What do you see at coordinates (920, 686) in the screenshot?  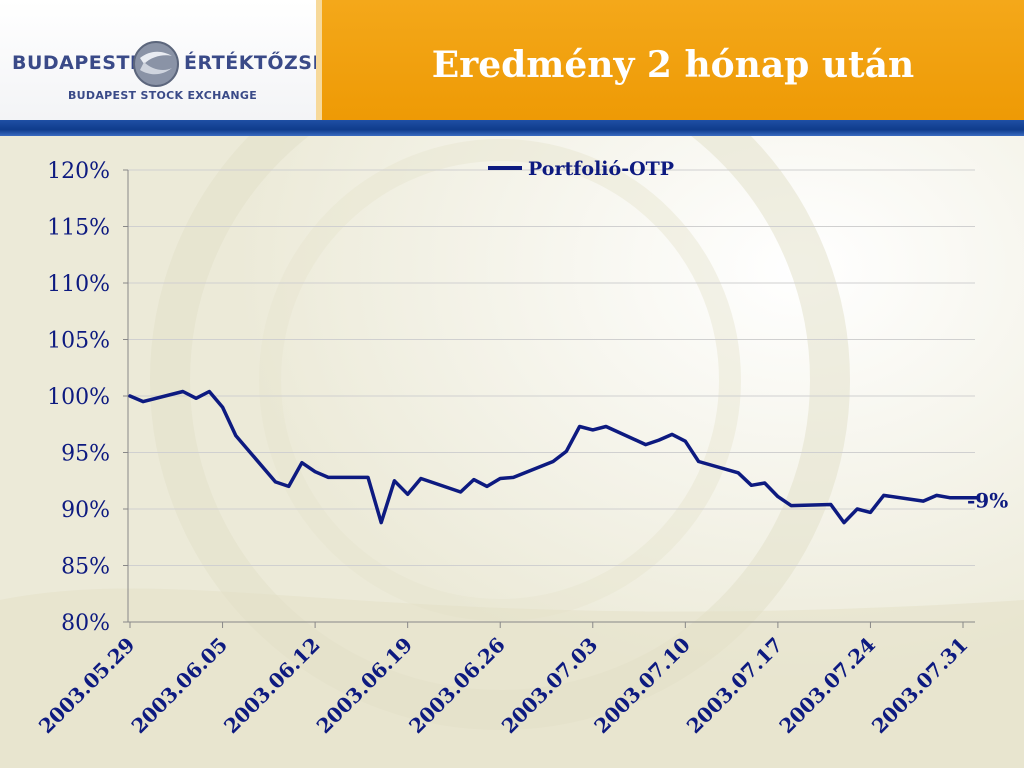 I see `x-tick-label: 2003.07.31` at bounding box center [920, 686].